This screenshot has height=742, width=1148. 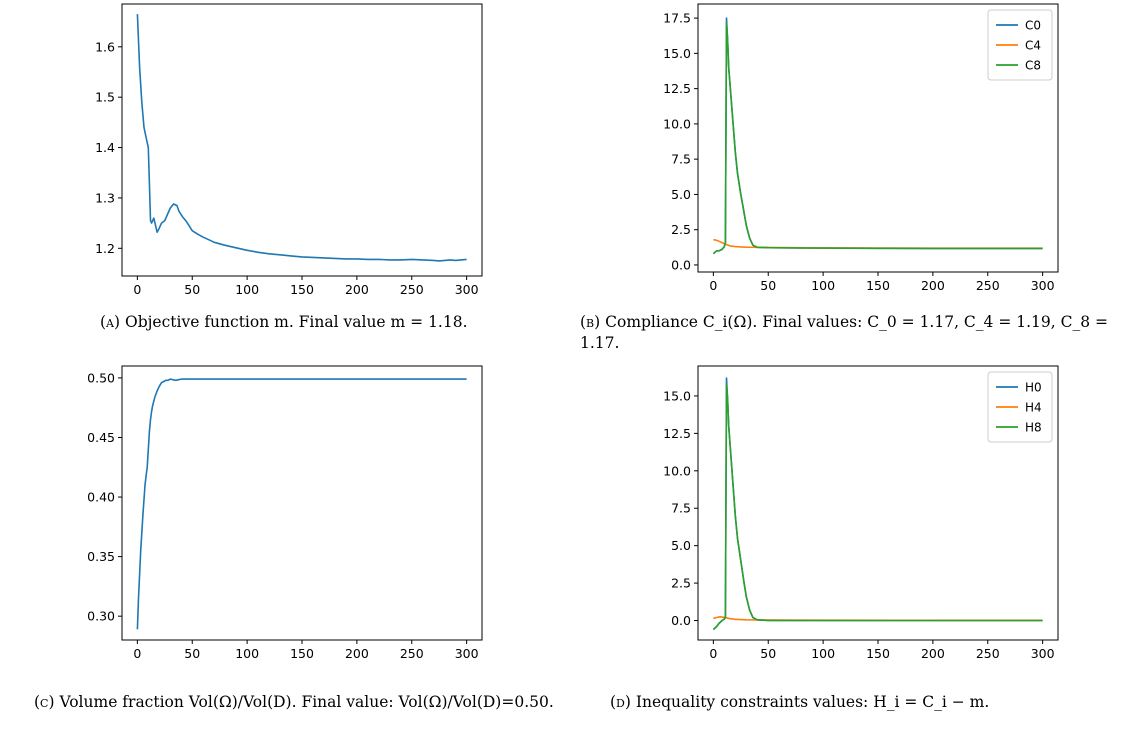 I want to click on x-tick-label-b-5: 250, so click(x=988, y=285).